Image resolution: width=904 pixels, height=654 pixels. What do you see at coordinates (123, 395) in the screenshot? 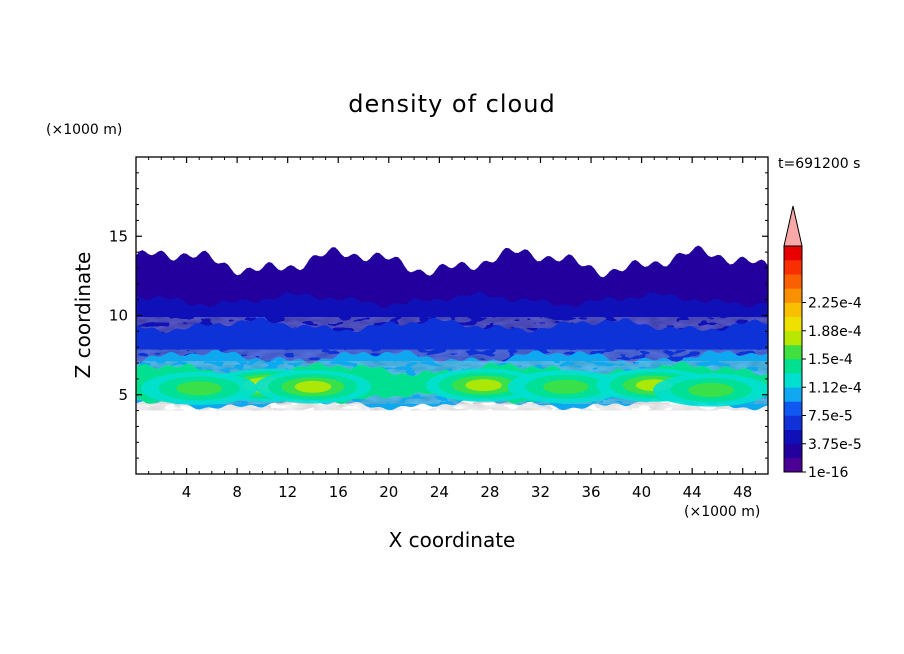
I see `y-tick-label-5: 5` at bounding box center [123, 395].